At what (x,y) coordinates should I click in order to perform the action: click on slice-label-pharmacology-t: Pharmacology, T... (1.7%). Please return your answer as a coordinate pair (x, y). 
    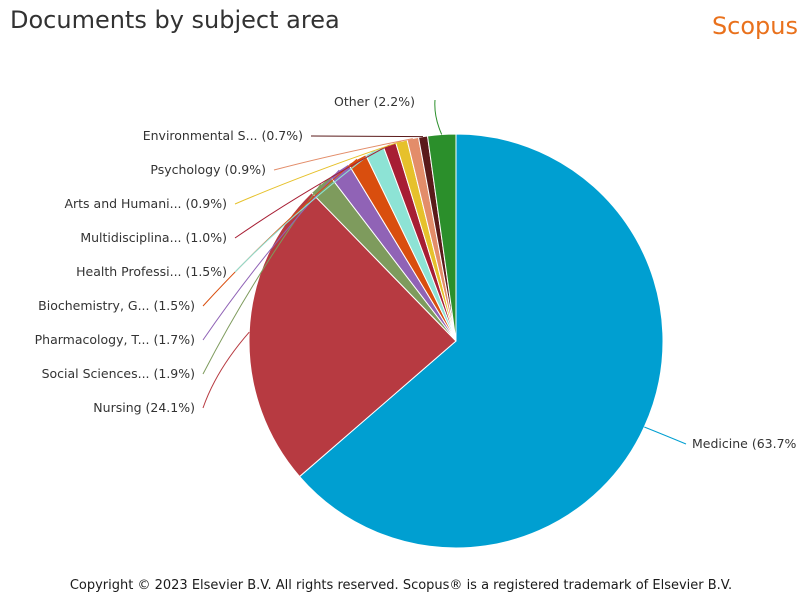
    Looking at the image, I should click on (115, 339).